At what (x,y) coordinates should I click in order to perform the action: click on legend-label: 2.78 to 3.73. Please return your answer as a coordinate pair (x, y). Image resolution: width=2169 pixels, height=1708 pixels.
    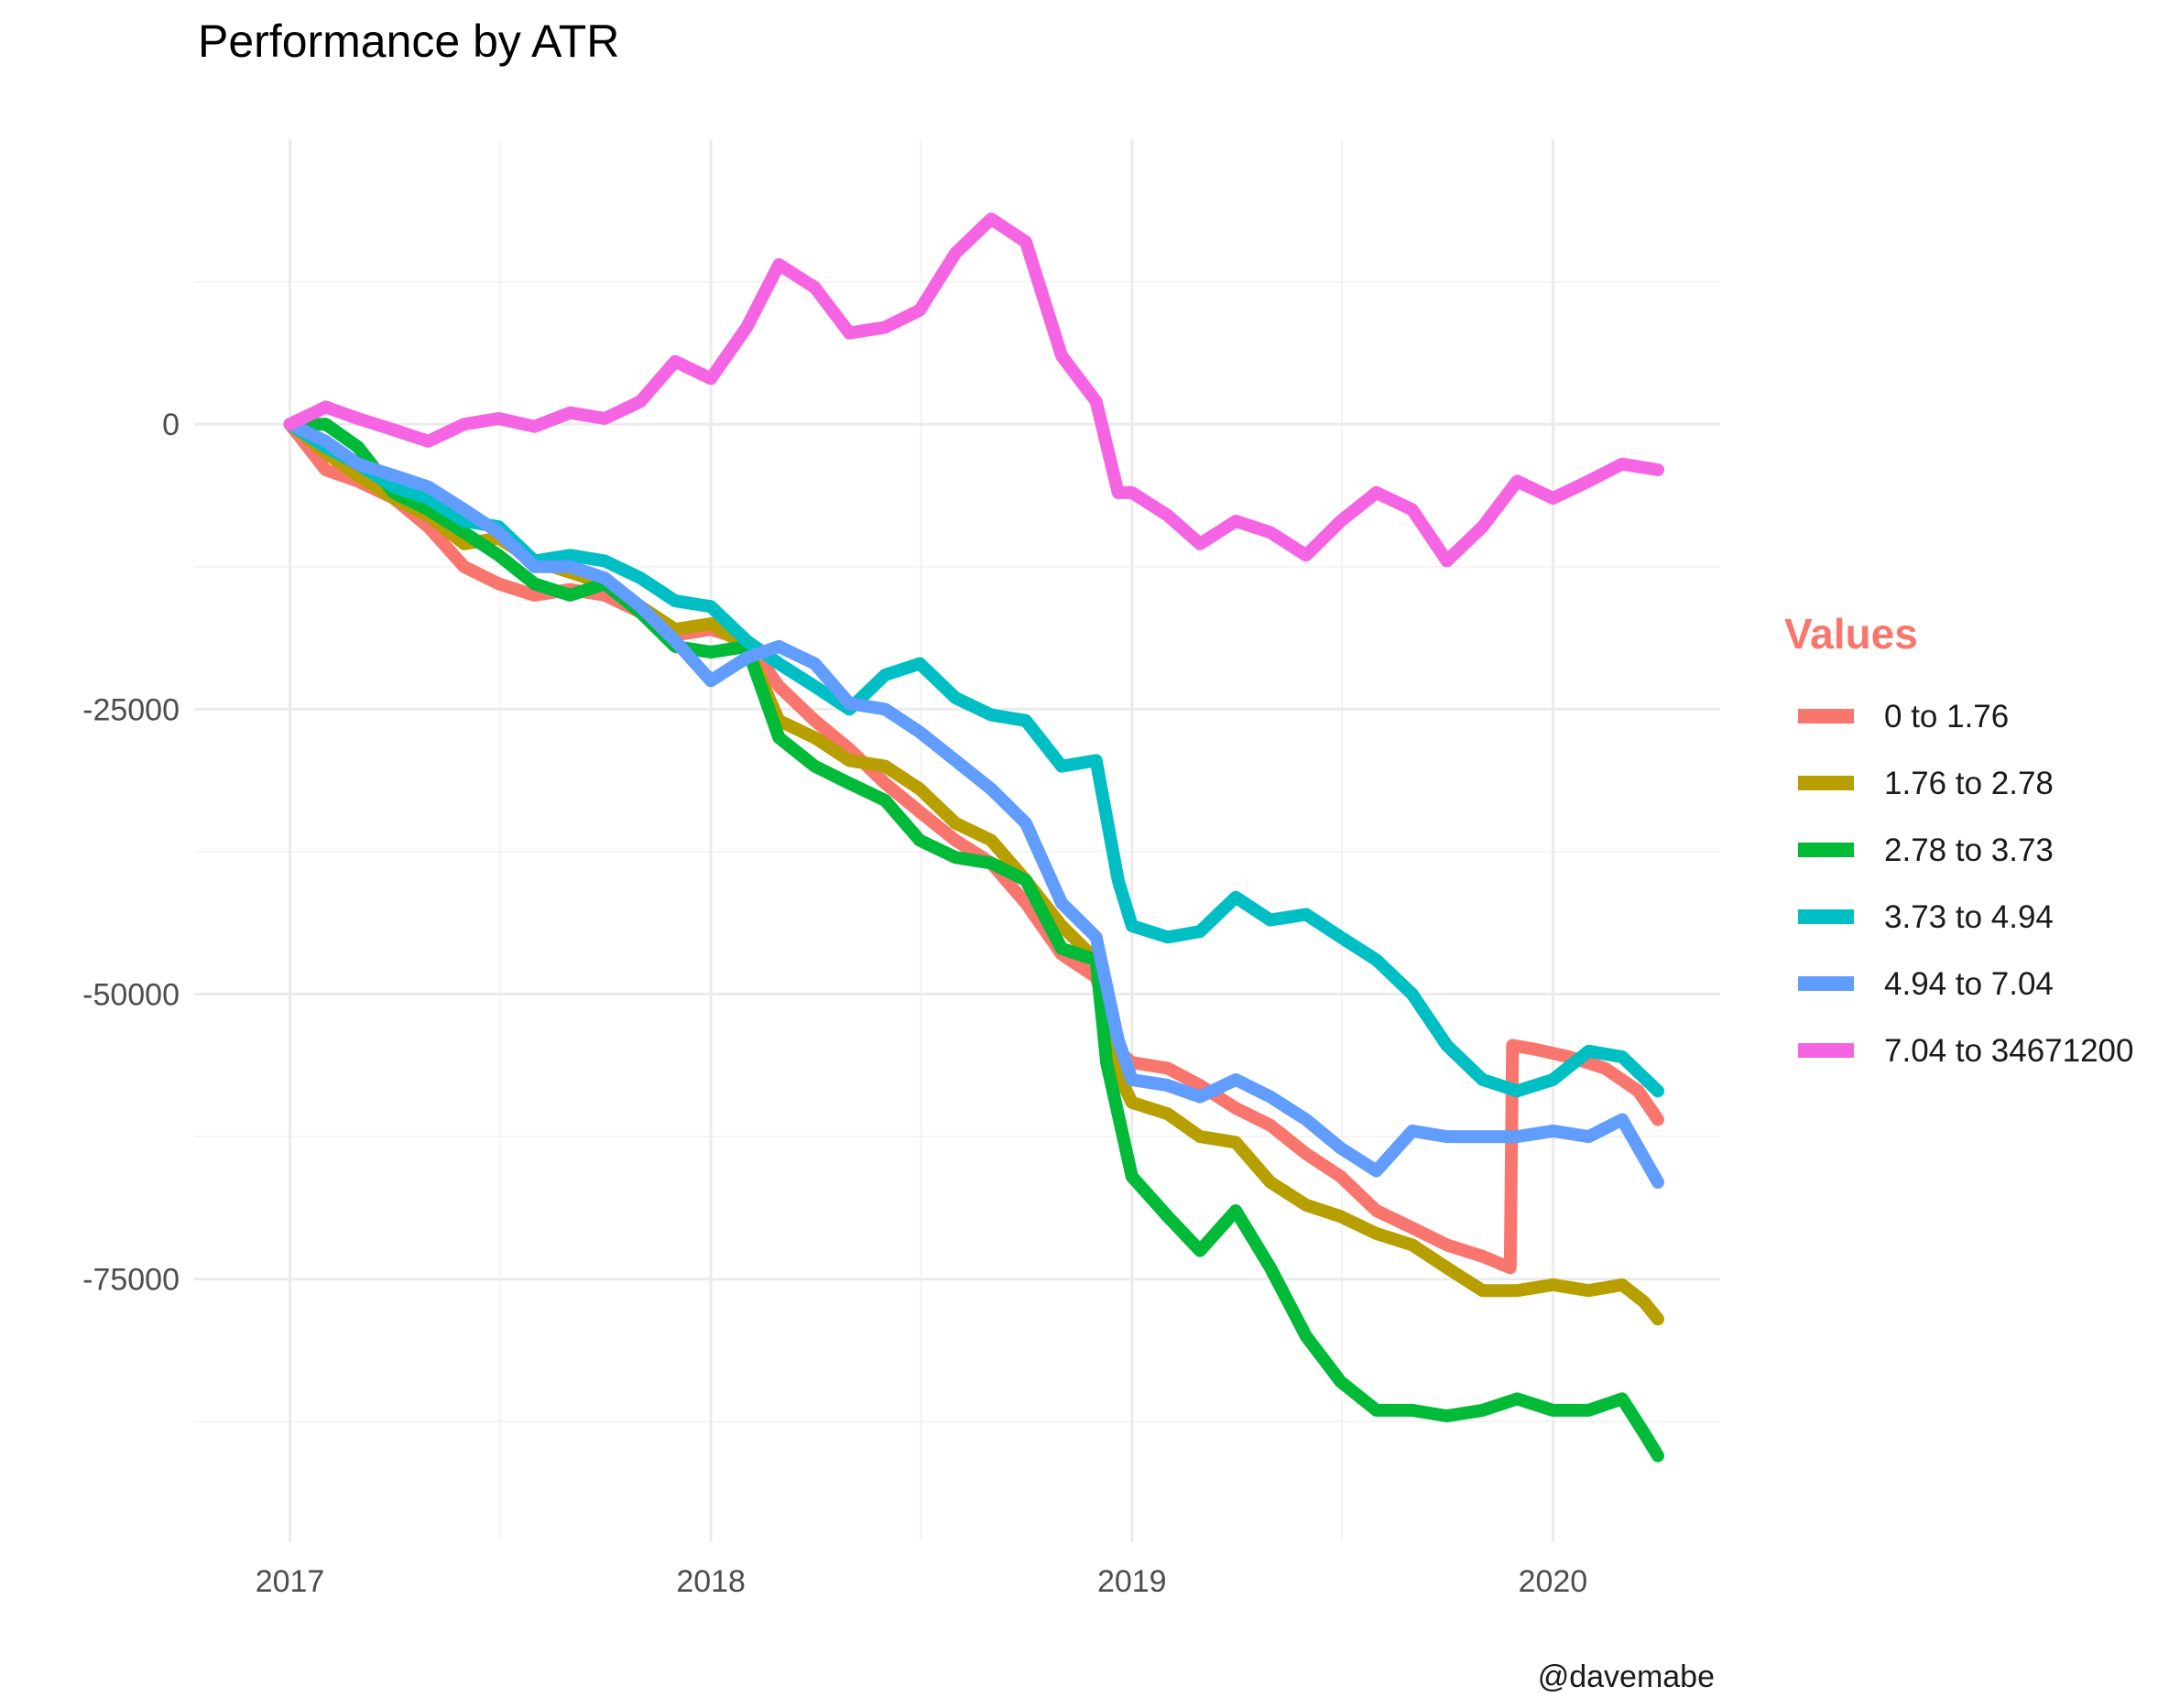
    Looking at the image, I should click on (1969, 850).